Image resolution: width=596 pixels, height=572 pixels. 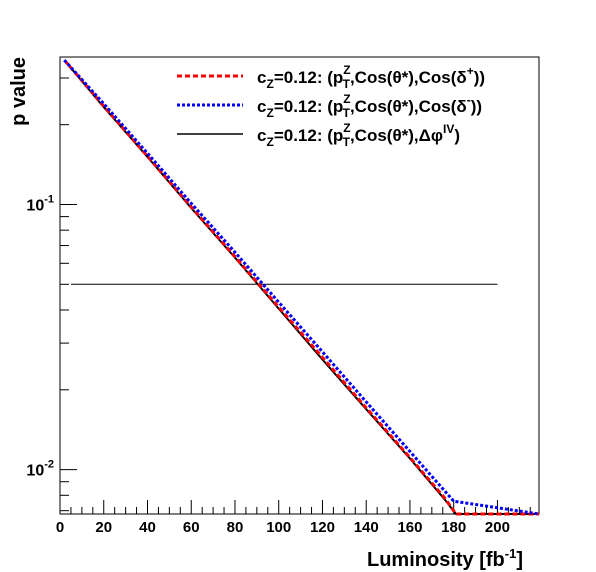 I want to click on x-axis-title-end: ], so click(x=519, y=560).